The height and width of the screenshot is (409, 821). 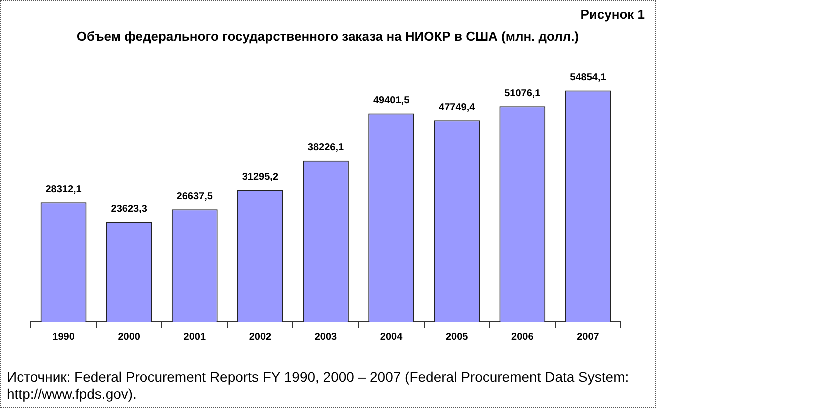 What do you see at coordinates (523, 337) in the screenshot?
I see `x-tick-label: 2006` at bounding box center [523, 337].